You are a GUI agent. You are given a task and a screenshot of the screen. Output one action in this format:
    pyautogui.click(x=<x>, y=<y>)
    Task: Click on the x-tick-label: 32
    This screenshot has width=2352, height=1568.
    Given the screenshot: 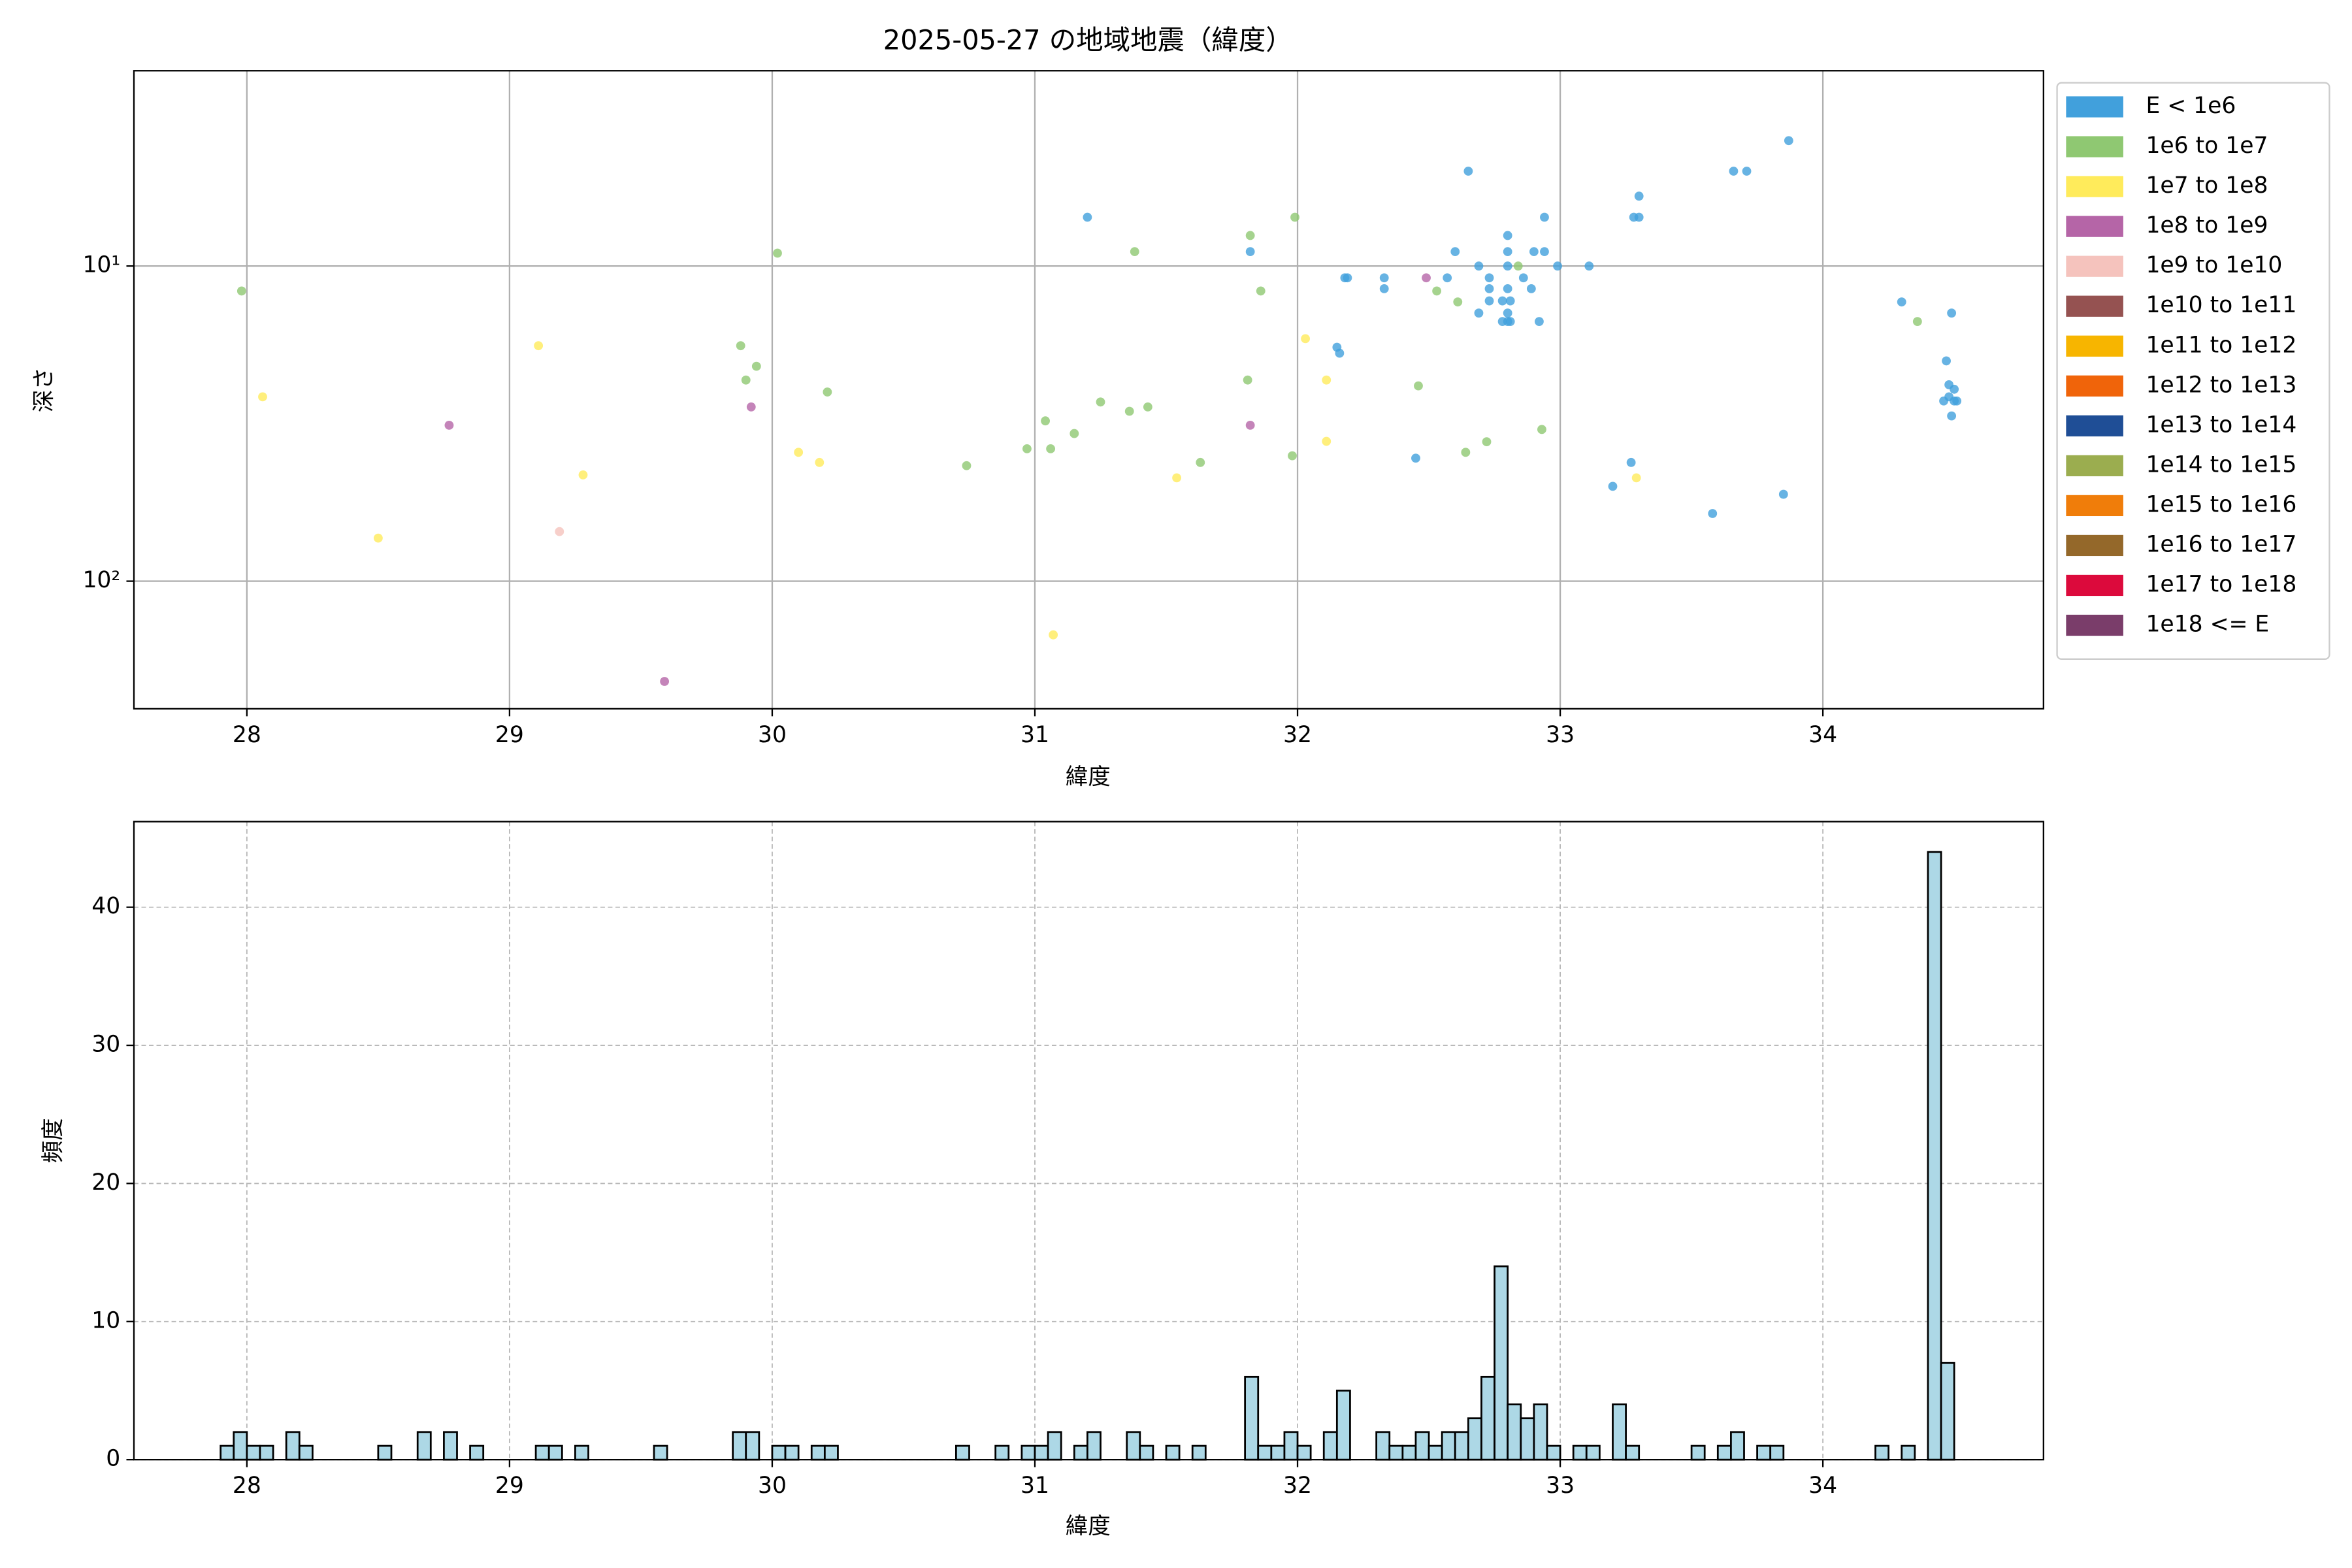 What is the action you would take?
    pyautogui.click(x=1297, y=735)
    